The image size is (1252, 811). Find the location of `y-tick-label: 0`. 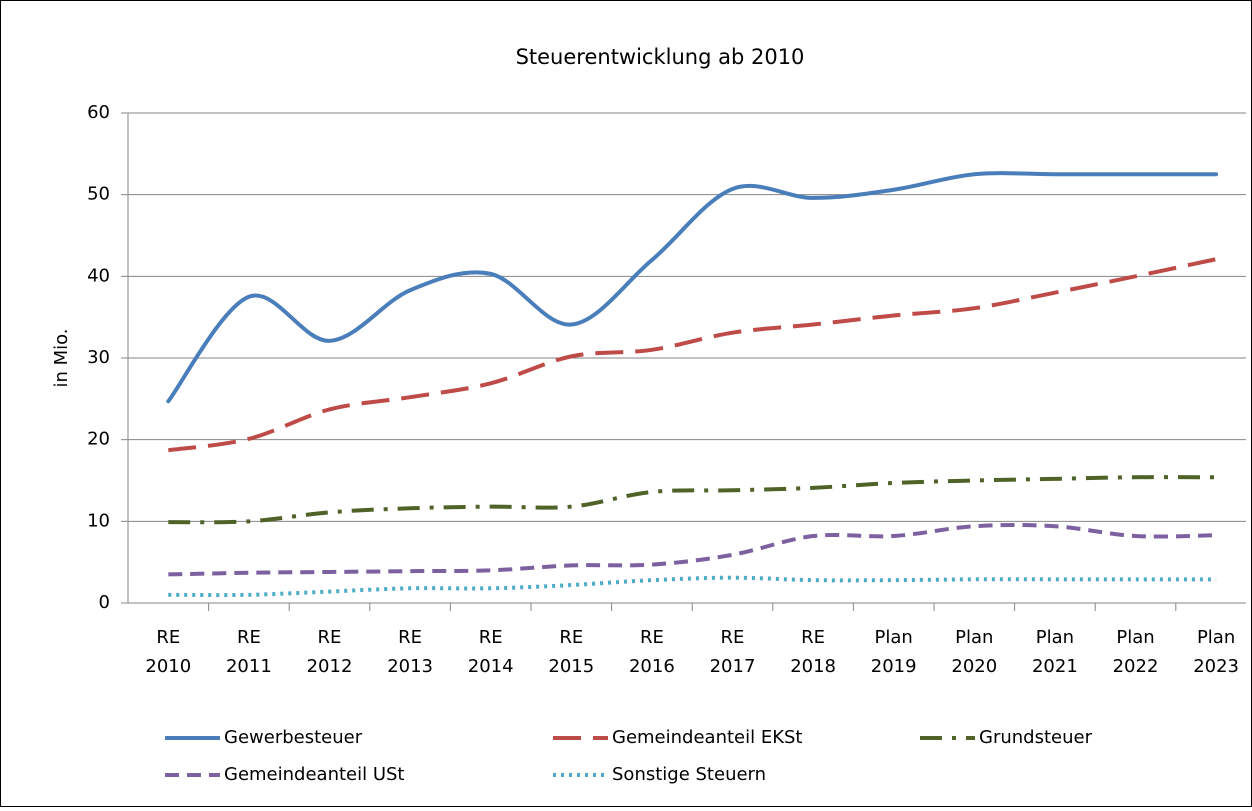

y-tick-label: 0 is located at coordinates (104, 602).